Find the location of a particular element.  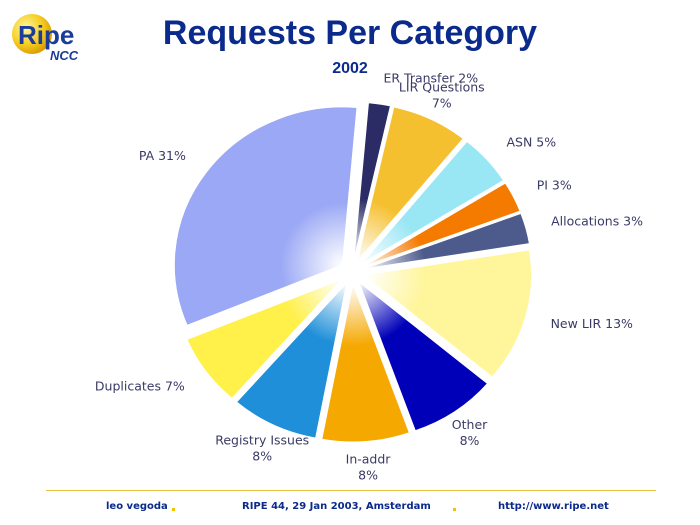

pie-slice-registry-issues is located at coordinates (291, 360).